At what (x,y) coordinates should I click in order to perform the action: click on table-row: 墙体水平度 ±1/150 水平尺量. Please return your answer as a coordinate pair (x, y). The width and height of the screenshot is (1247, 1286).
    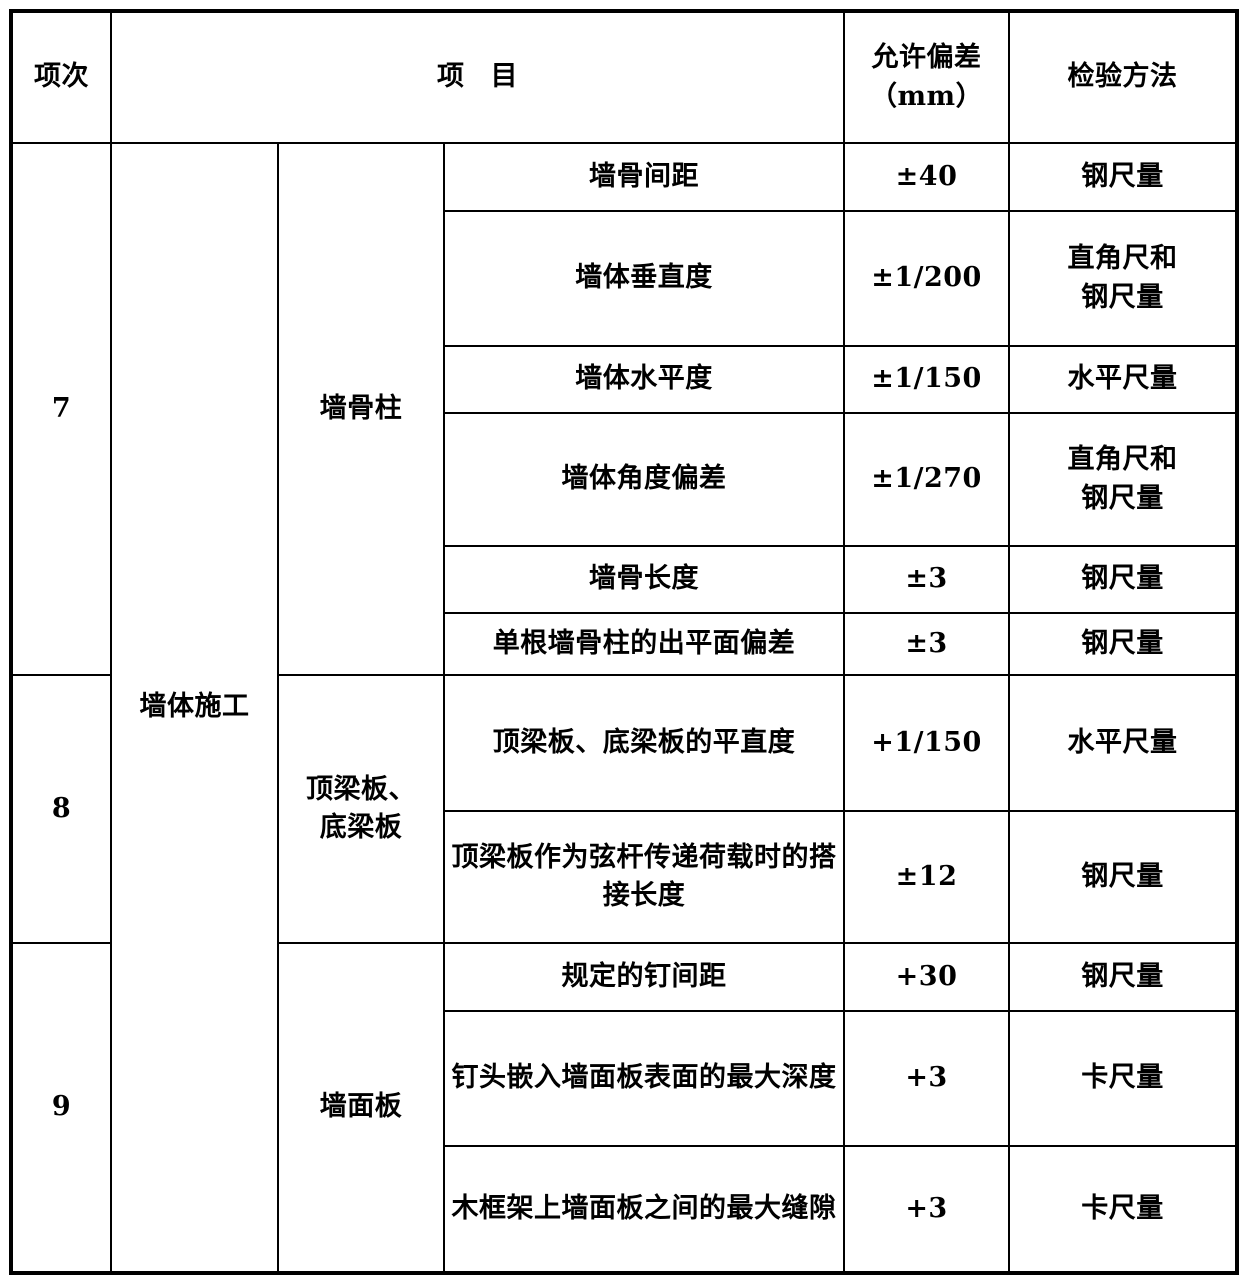
    Looking at the image, I should click on (625, 379).